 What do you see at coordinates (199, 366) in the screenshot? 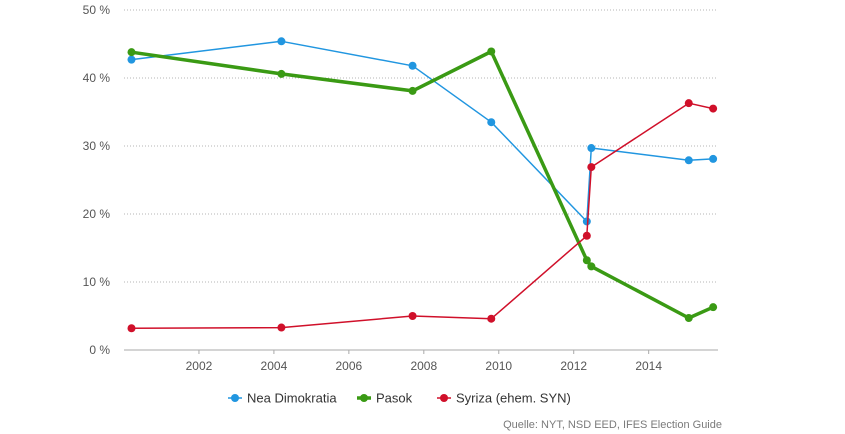
I see `x-tick-label: 2002` at bounding box center [199, 366].